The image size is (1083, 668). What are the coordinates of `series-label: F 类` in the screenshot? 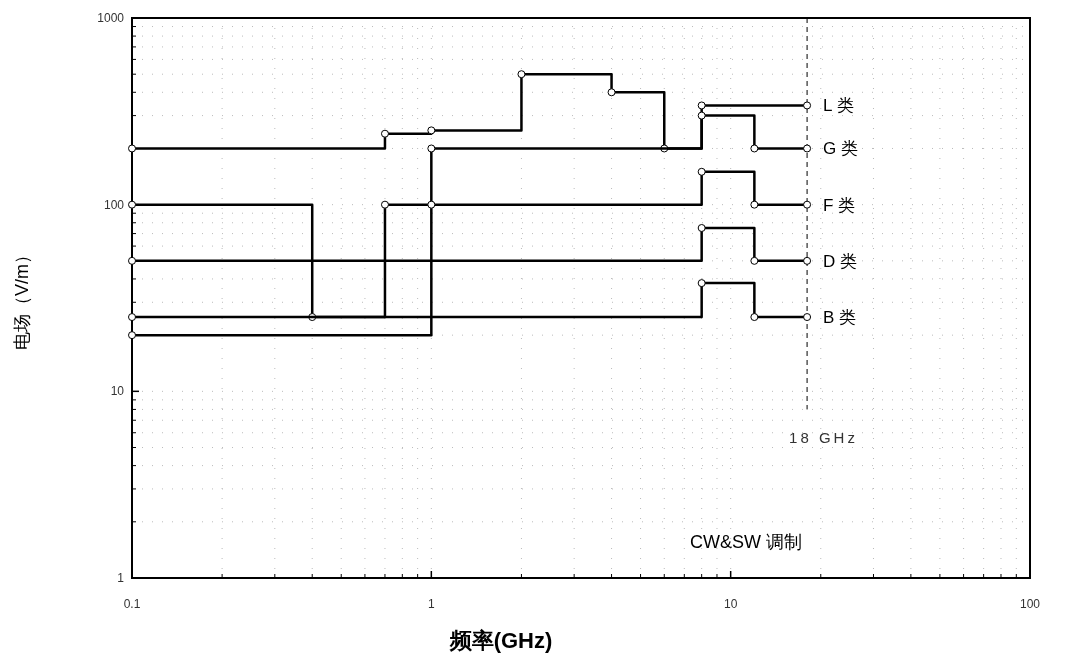 It's located at (839, 205).